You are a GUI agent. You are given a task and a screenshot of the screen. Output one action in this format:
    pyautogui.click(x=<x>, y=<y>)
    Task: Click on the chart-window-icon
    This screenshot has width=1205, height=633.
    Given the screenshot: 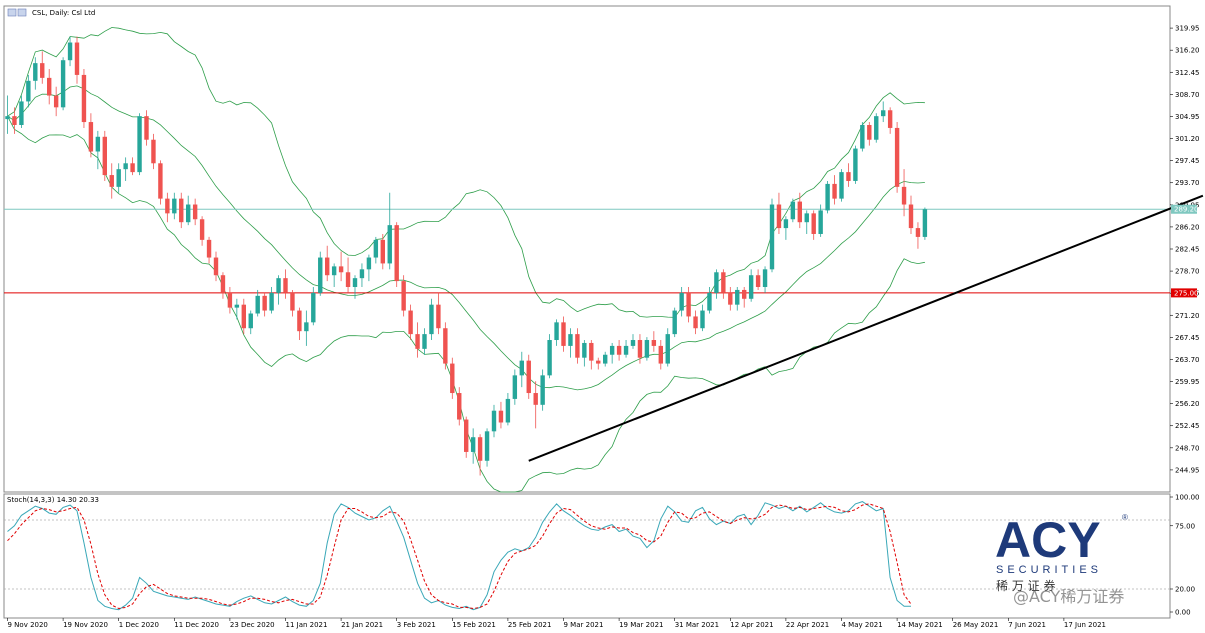 What is the action you would take?
    pyautogui.click(x=22, y=12)
    